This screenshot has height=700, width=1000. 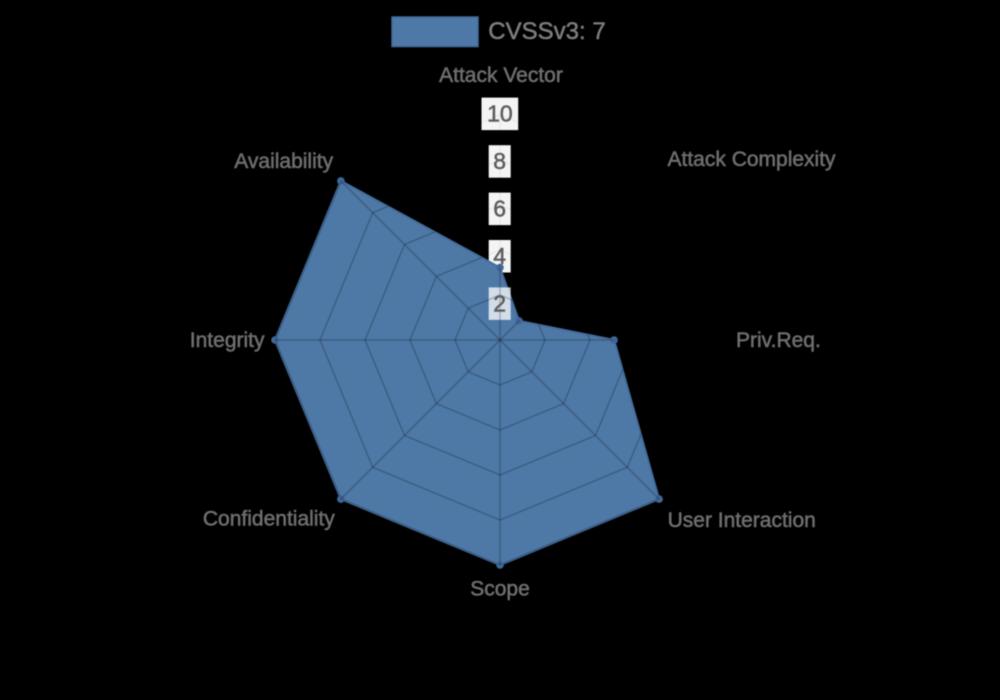 I want to click on svg-text: 10, so click(x=500, y=114).